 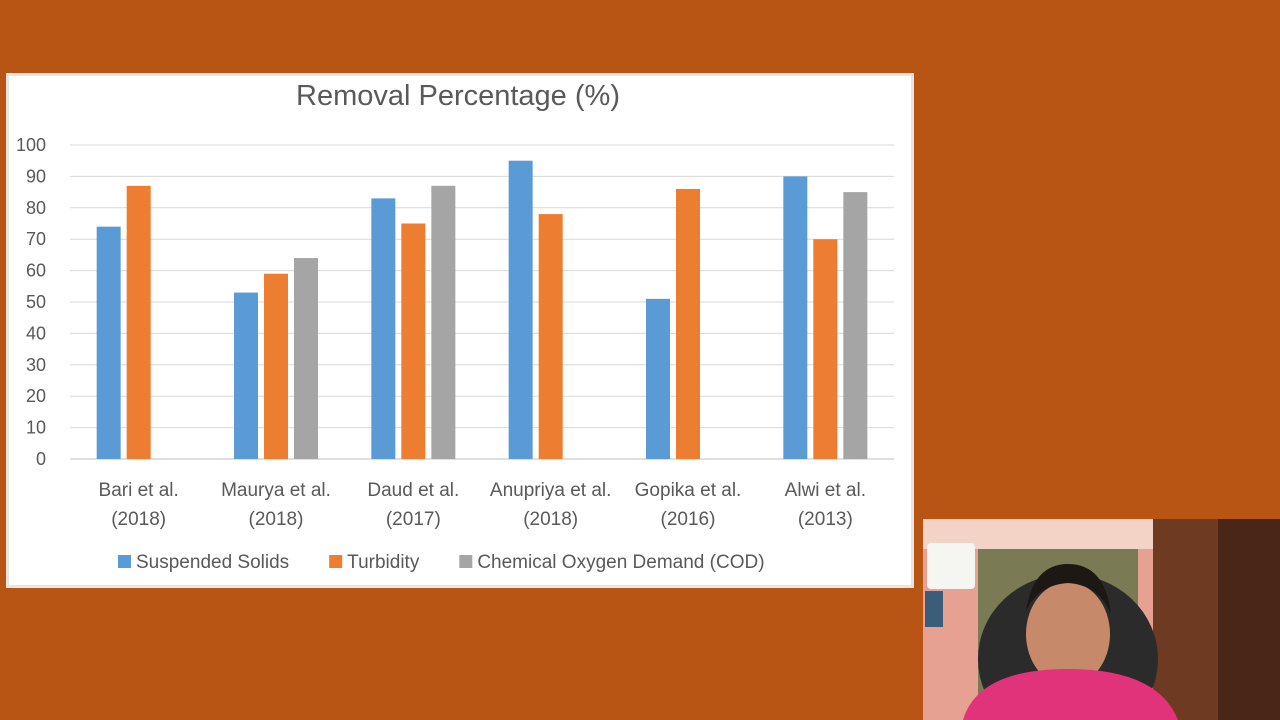 What do you see at coordinates (1101, 619) in the screenshot?
I see `webcam-video` at bounding box center [1101, 619].